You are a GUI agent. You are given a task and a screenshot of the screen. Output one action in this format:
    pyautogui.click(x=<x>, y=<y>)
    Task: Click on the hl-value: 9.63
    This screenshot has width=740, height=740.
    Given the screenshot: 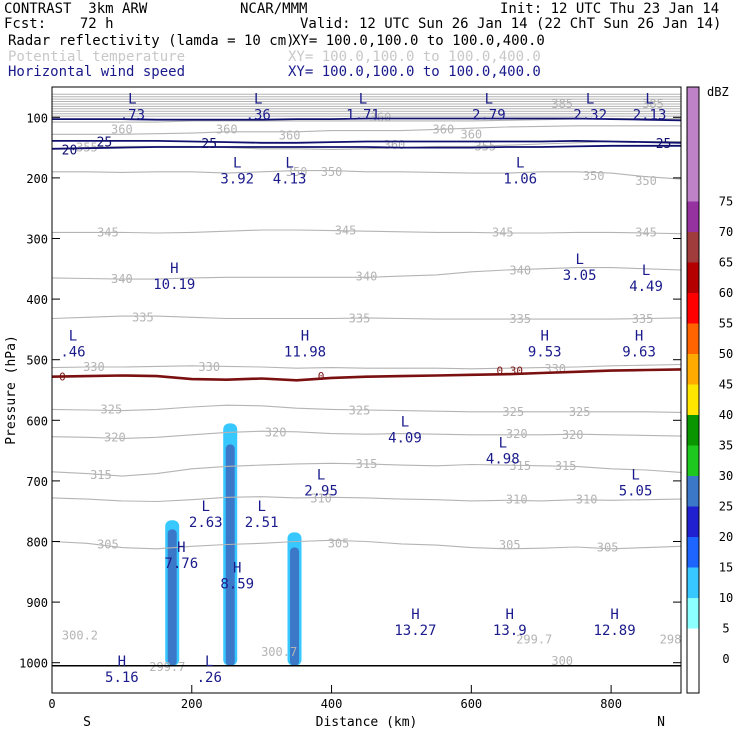 What is the action you would take?
    pyautogui.click(x=639, y=352)
    